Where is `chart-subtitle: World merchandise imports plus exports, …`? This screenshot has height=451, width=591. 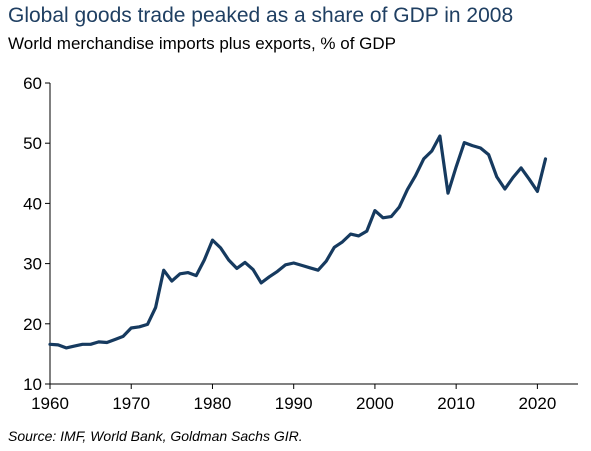 chart-subtitle: World merchandise imports plus exports, … is located at coordinates (202, 43).